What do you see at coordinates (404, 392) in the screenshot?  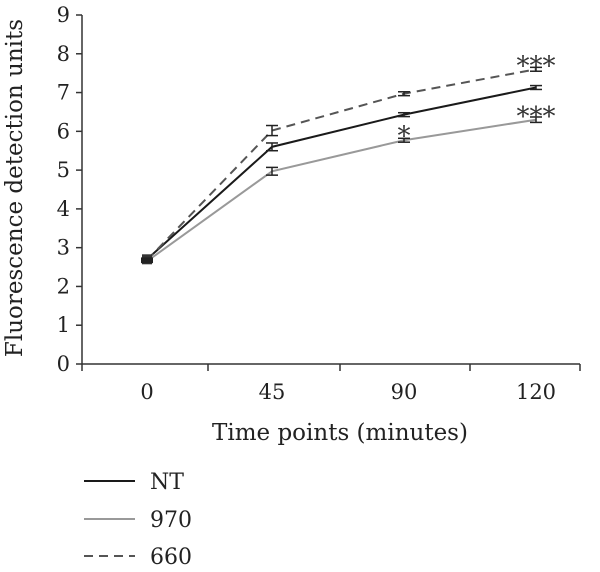 I see `x-tick-label: 90` at bounding box center [404, 392].